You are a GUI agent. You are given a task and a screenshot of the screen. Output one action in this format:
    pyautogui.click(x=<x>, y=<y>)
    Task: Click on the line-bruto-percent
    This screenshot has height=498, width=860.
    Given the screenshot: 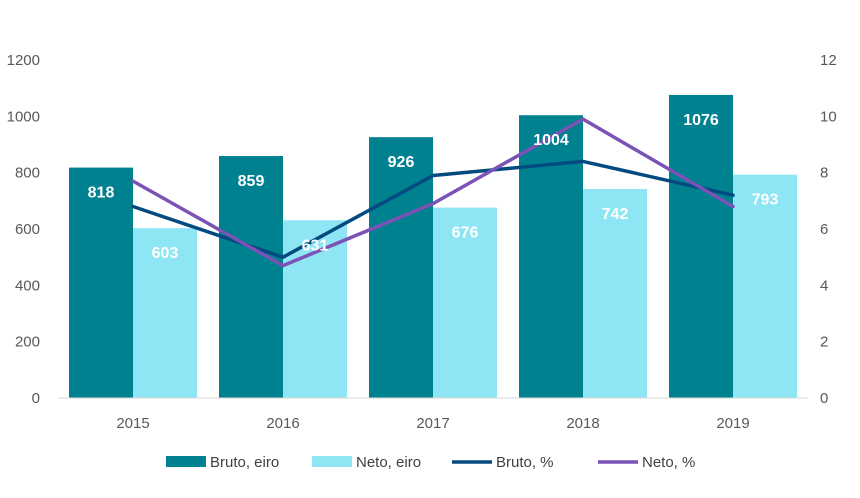 What is the action you would take?
    pyautogui.click(x=433, y=209)
    